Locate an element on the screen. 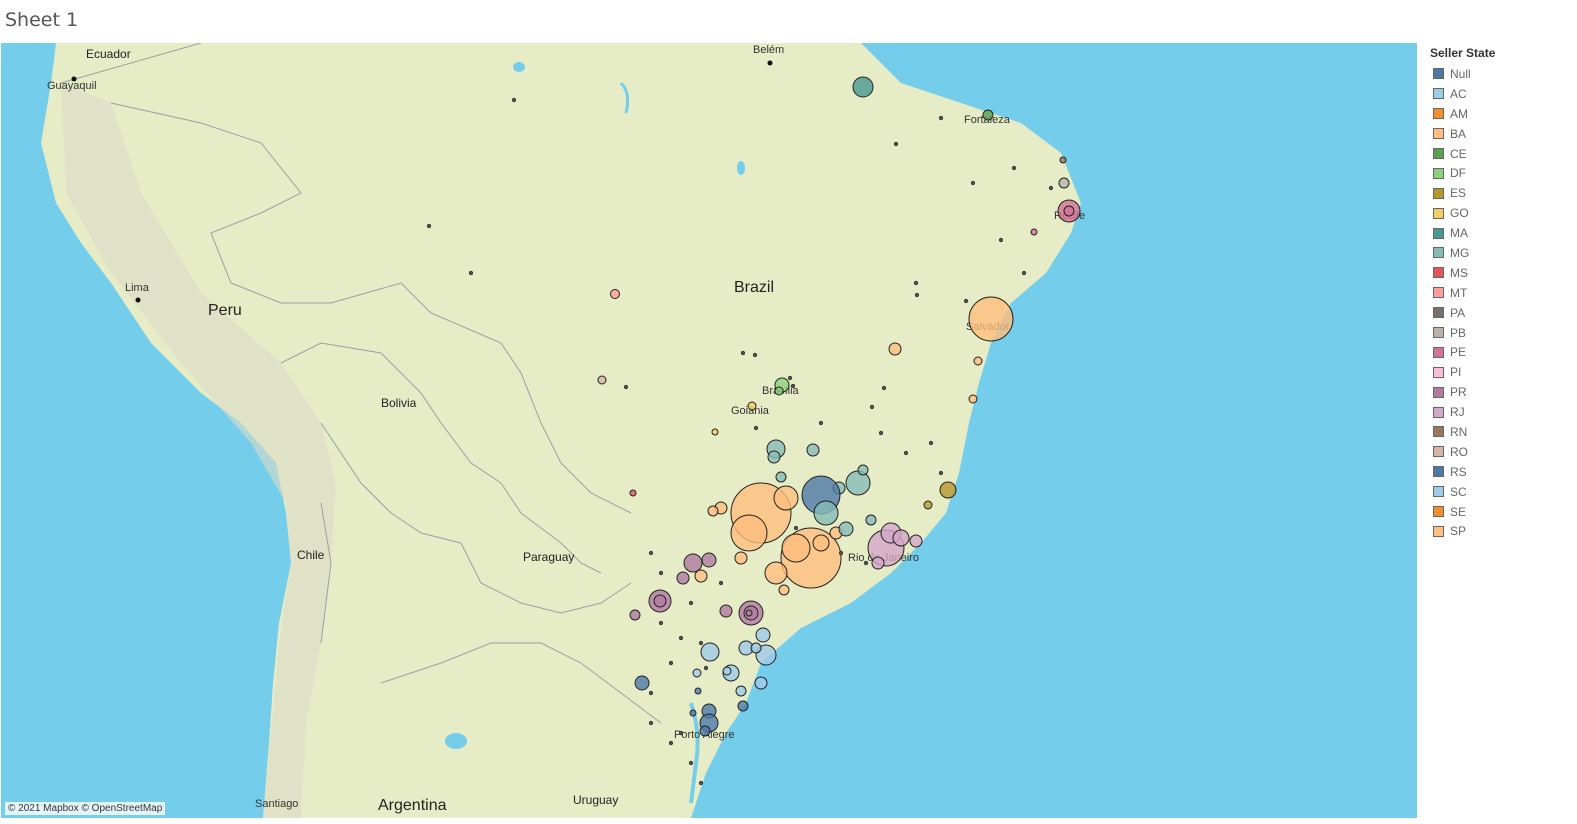 The height and width of the screenshot is (824, 1577). legend-item-es: ES is located at coordinates (1500, 193).